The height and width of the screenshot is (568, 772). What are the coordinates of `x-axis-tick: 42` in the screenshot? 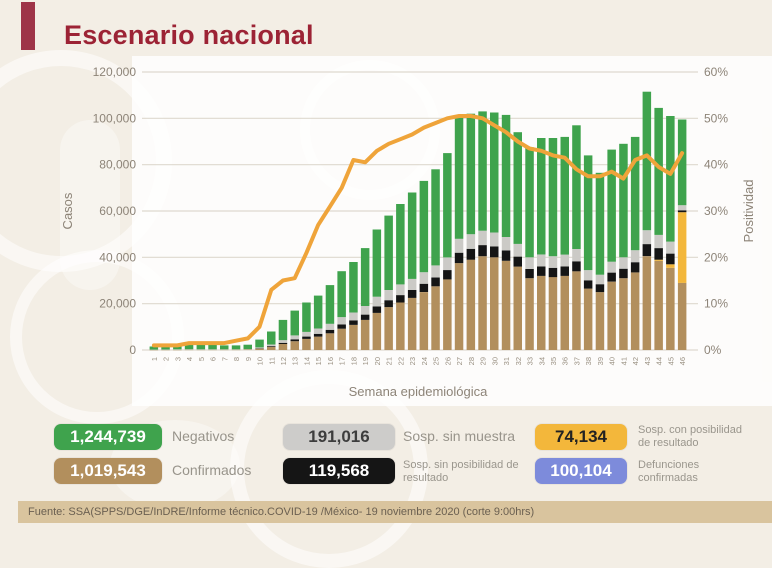 It's located at (635, 361).